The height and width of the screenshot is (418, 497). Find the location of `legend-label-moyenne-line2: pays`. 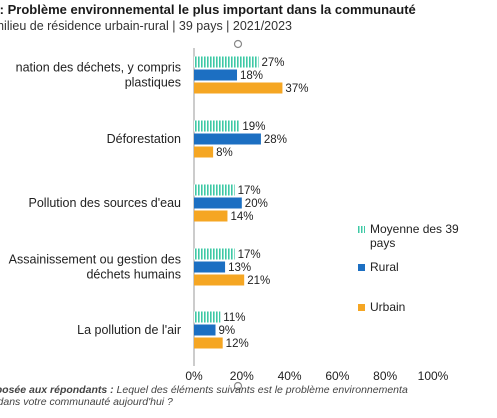

legend-label-moyenne-line2: pays is located at coordinates (383, 243).